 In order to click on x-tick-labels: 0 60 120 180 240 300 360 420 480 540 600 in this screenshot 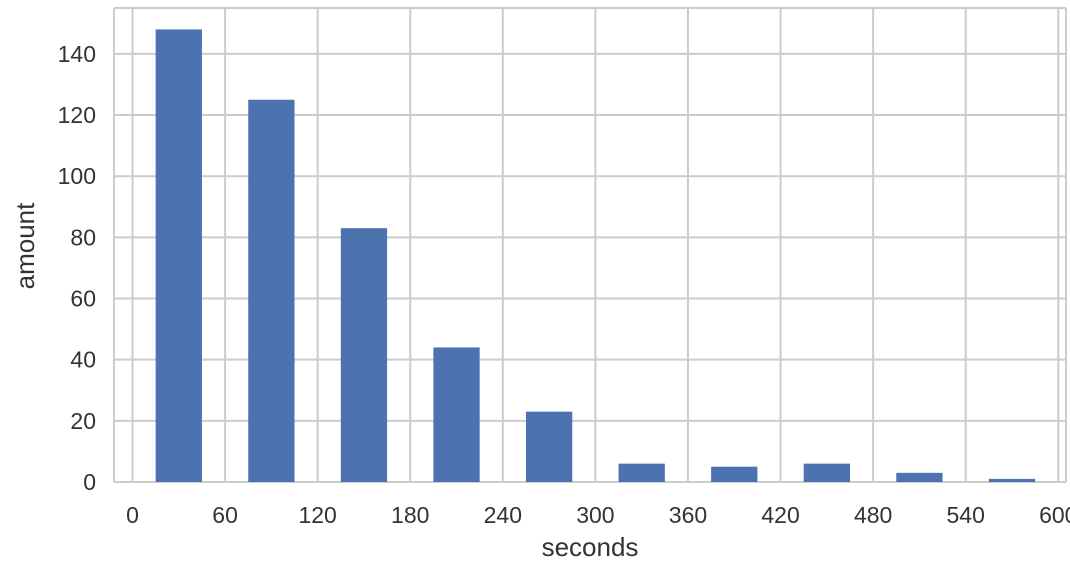, I will do `click(598, 515)`.